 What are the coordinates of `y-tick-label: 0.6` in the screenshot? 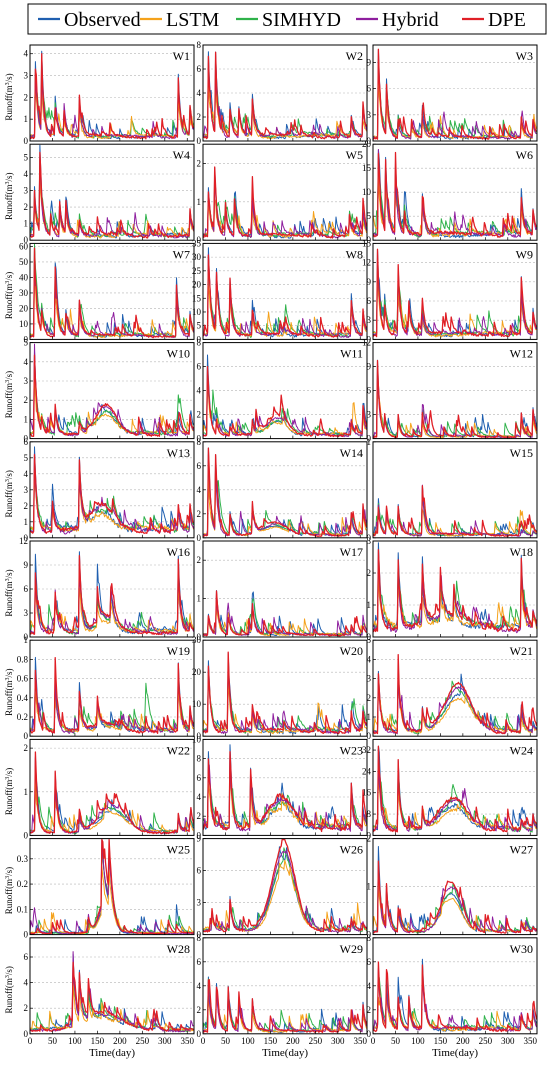 It's located at (23, 679).